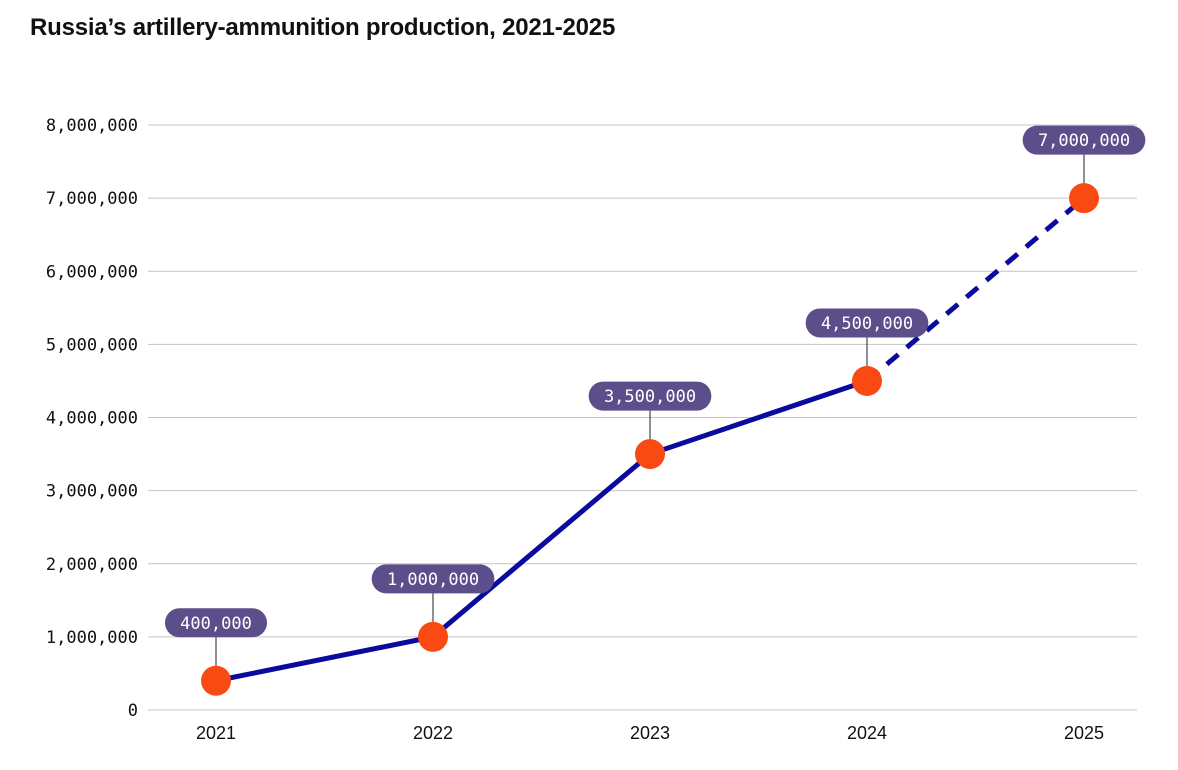  I want to click on y-tick-label: 4,000,000, so click(92, 419).